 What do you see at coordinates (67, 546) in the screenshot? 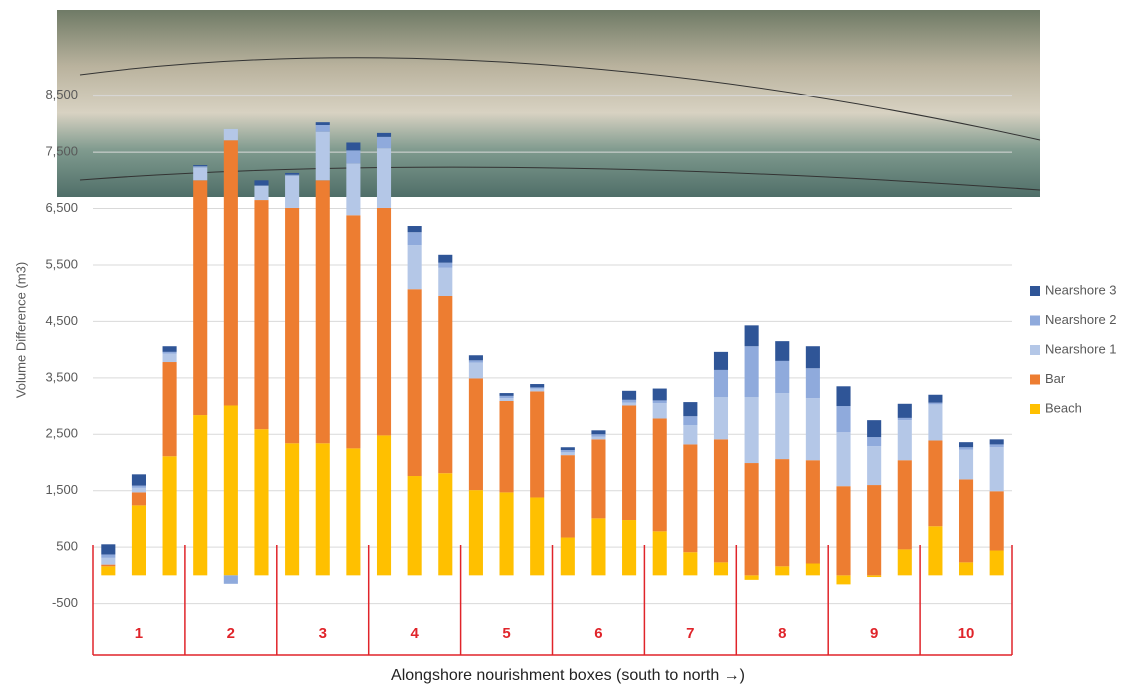
I see `y-tick-label: 500` at bounding box center [67, 546].